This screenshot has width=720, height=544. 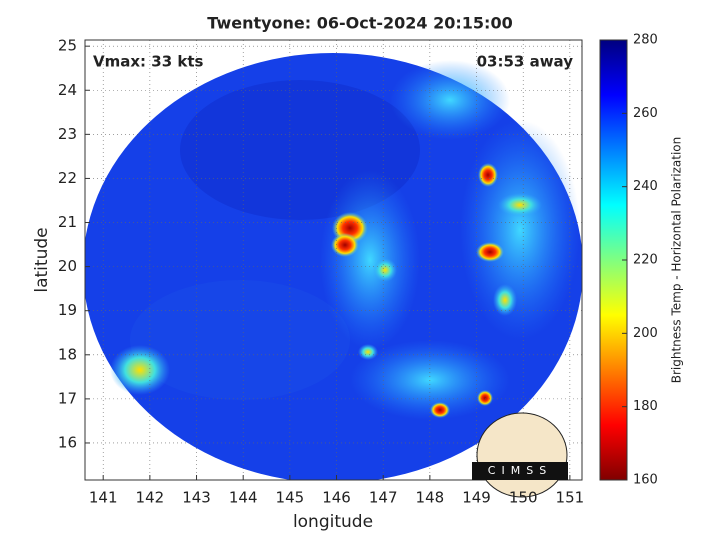 I want to click on colorbar-tick-label: 240, so click(x=645, y=186).